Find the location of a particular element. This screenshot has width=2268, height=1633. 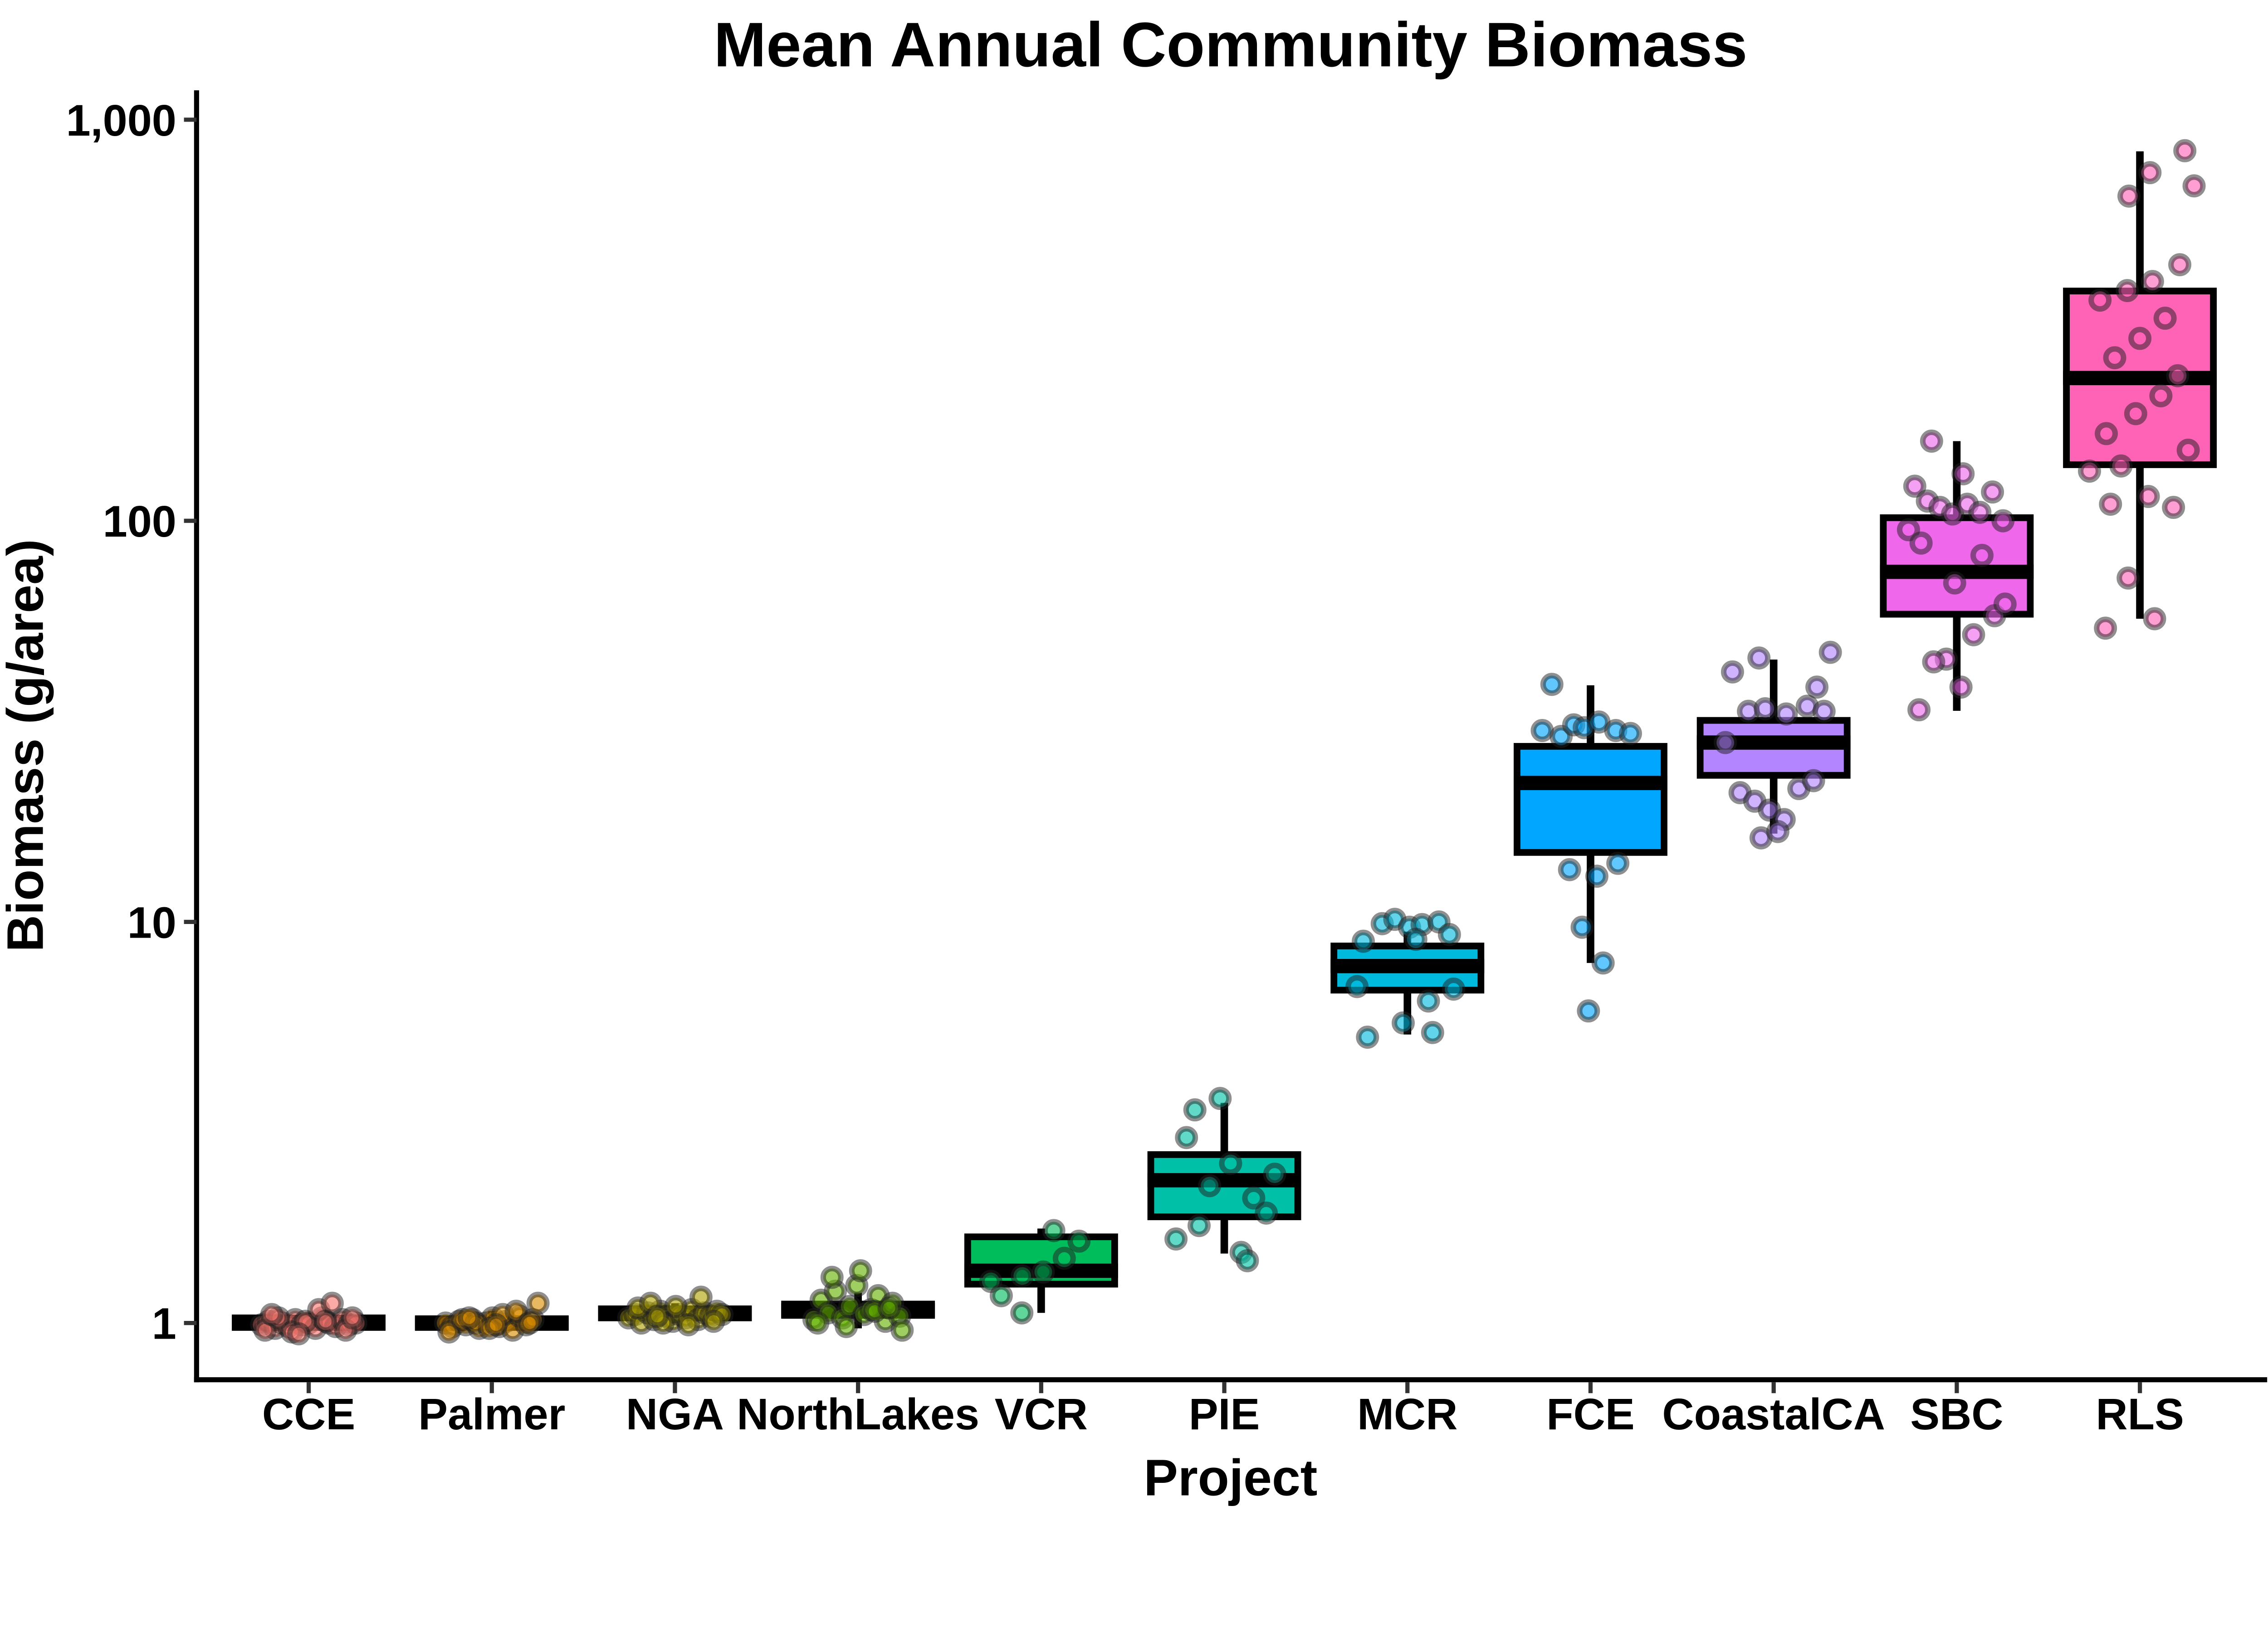

chart-title: Mean Annual Community Biomass is located at coordinates (1231, 45).